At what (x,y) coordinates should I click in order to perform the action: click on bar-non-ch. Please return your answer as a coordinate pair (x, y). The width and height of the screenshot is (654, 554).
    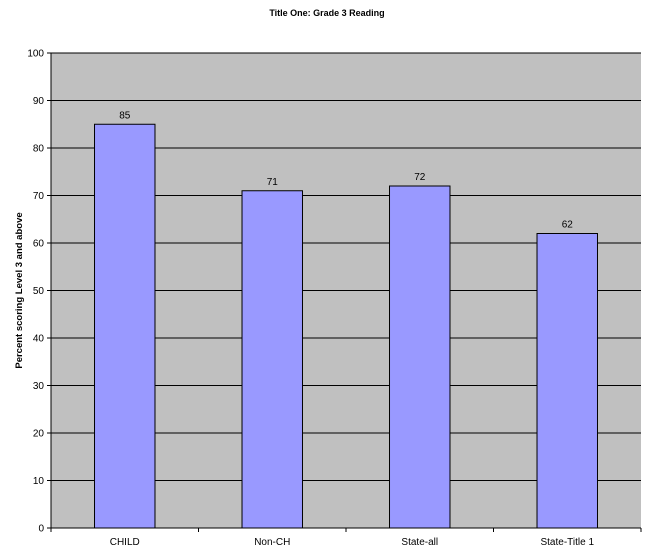
    Looking at the image, I should click on (272, 359).